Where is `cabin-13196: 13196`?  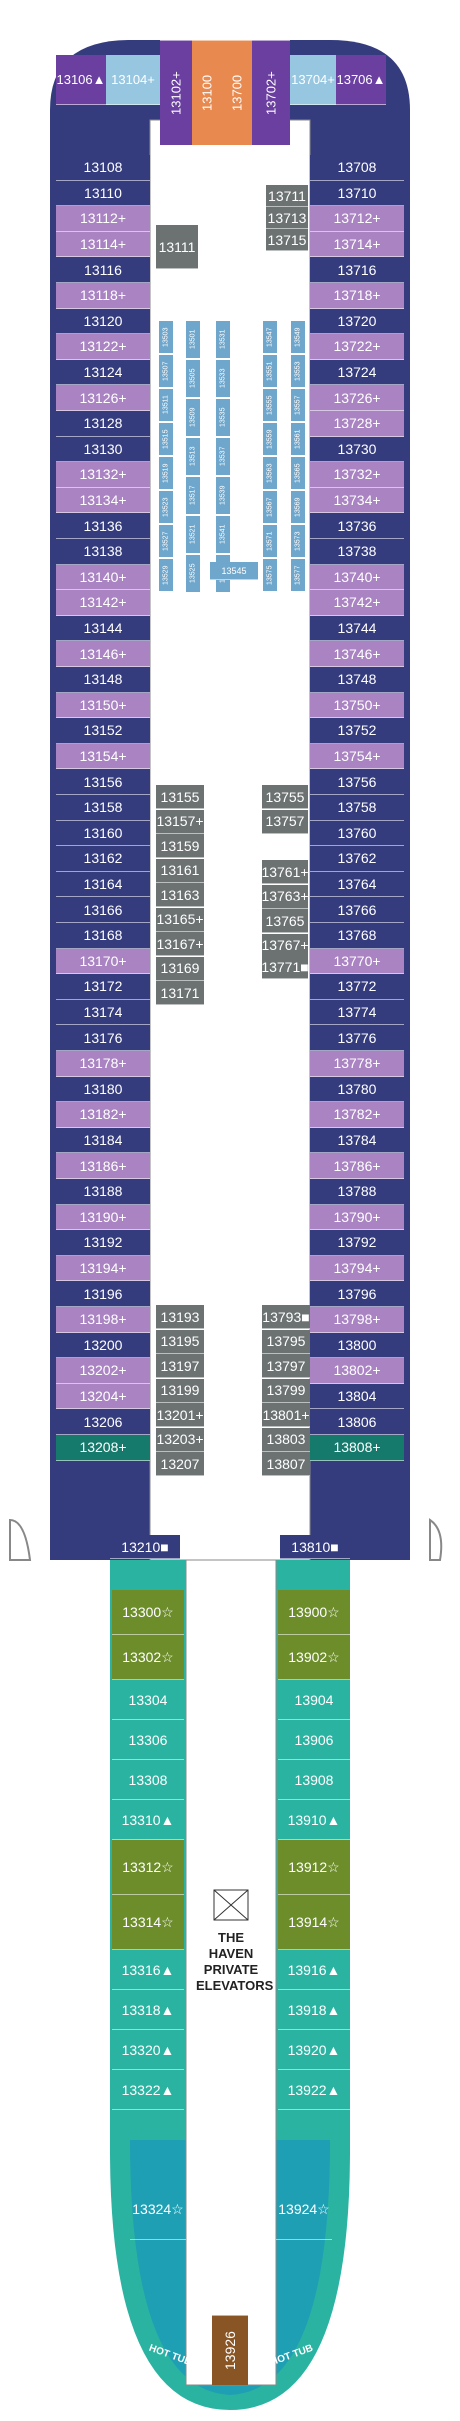
cabin-13196: 13196 is located at coordinates (103, 1294).